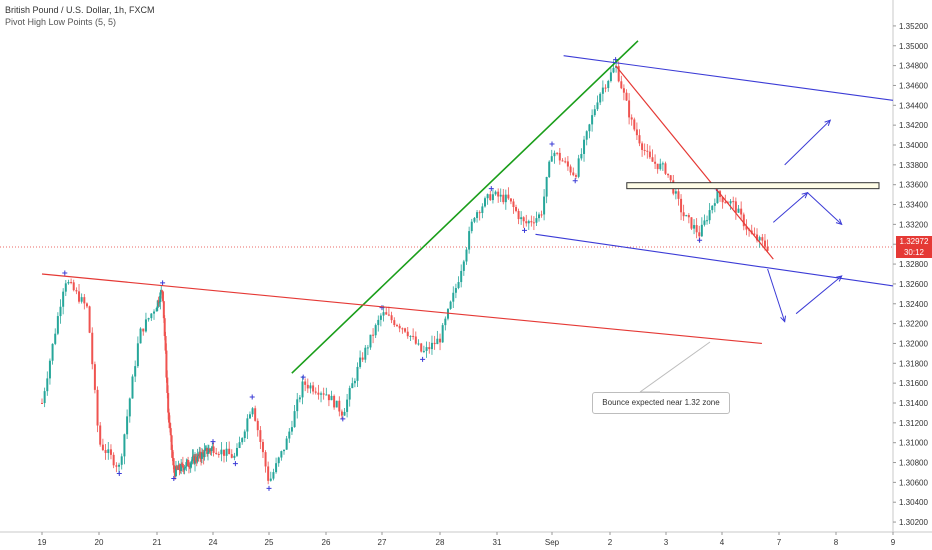 The width and height of the screenshot is (932, 550). I want to click on blue-channel-bottom, so click(714, 260).